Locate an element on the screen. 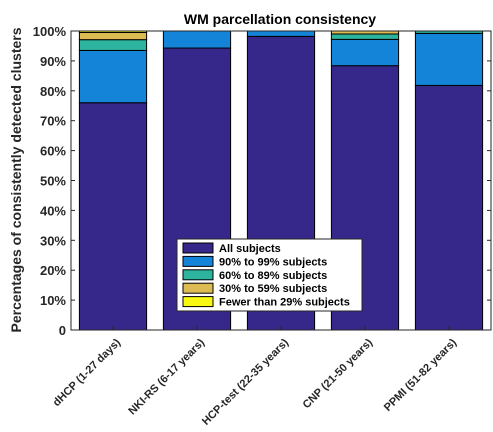 The width and height of the screenshot is (493, 432). y-tick-label: 0 is located at coordinates (62, 330).